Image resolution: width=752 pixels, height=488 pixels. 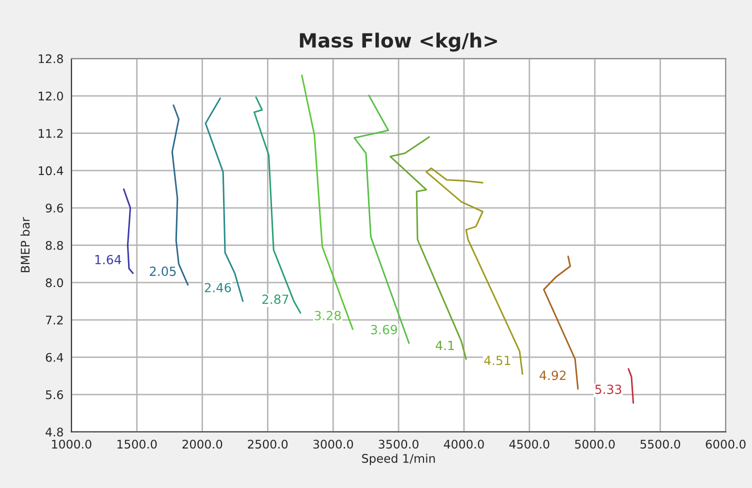 What do you see at coordinates (497, 361) in the screenshot?
I see `series-label: 4.51` at bounding box center [497, 361].